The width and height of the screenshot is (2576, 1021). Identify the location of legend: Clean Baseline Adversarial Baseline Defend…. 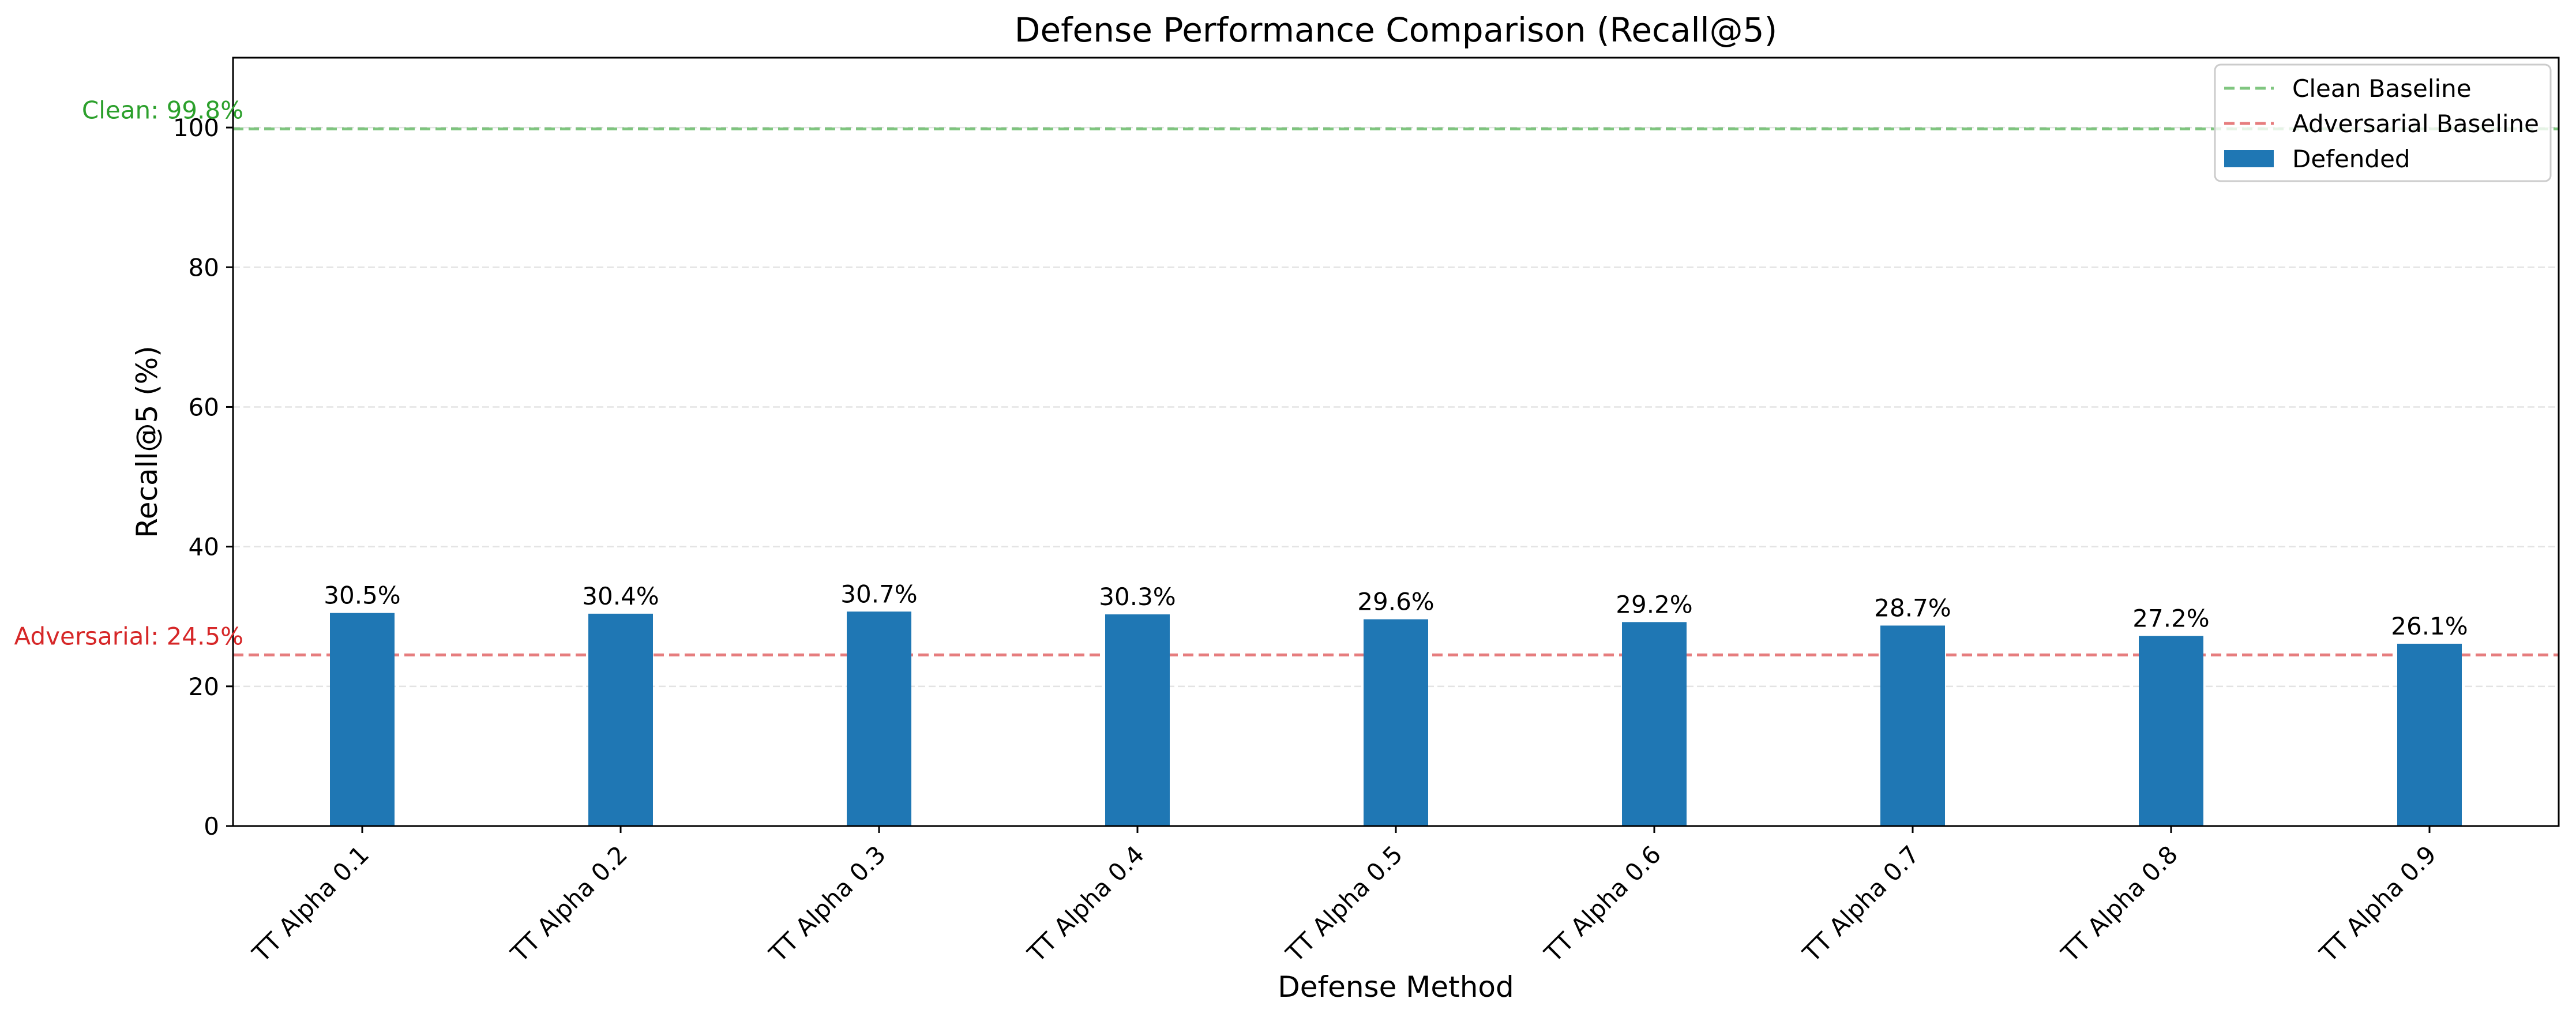
(2383, 123).